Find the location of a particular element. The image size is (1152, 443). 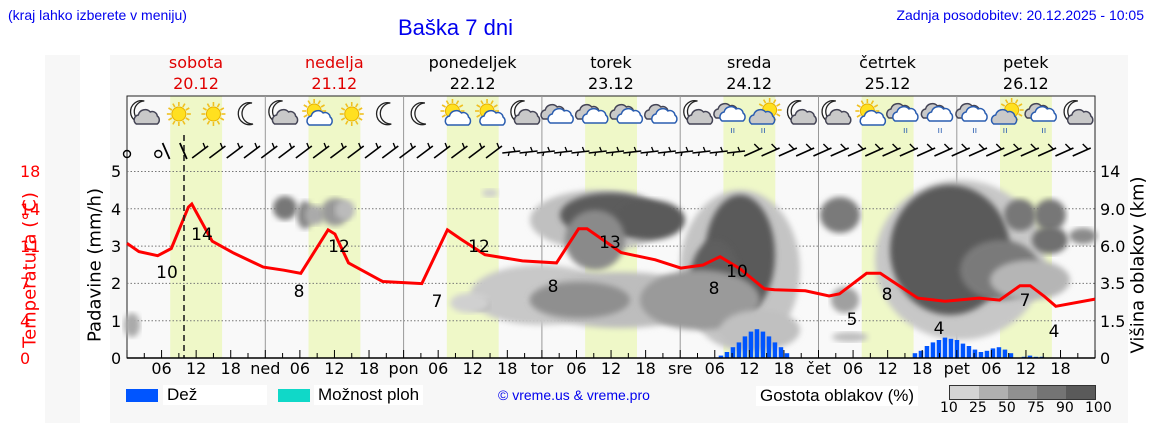

prec-tick: 4 is located at coordinates (116, 209).